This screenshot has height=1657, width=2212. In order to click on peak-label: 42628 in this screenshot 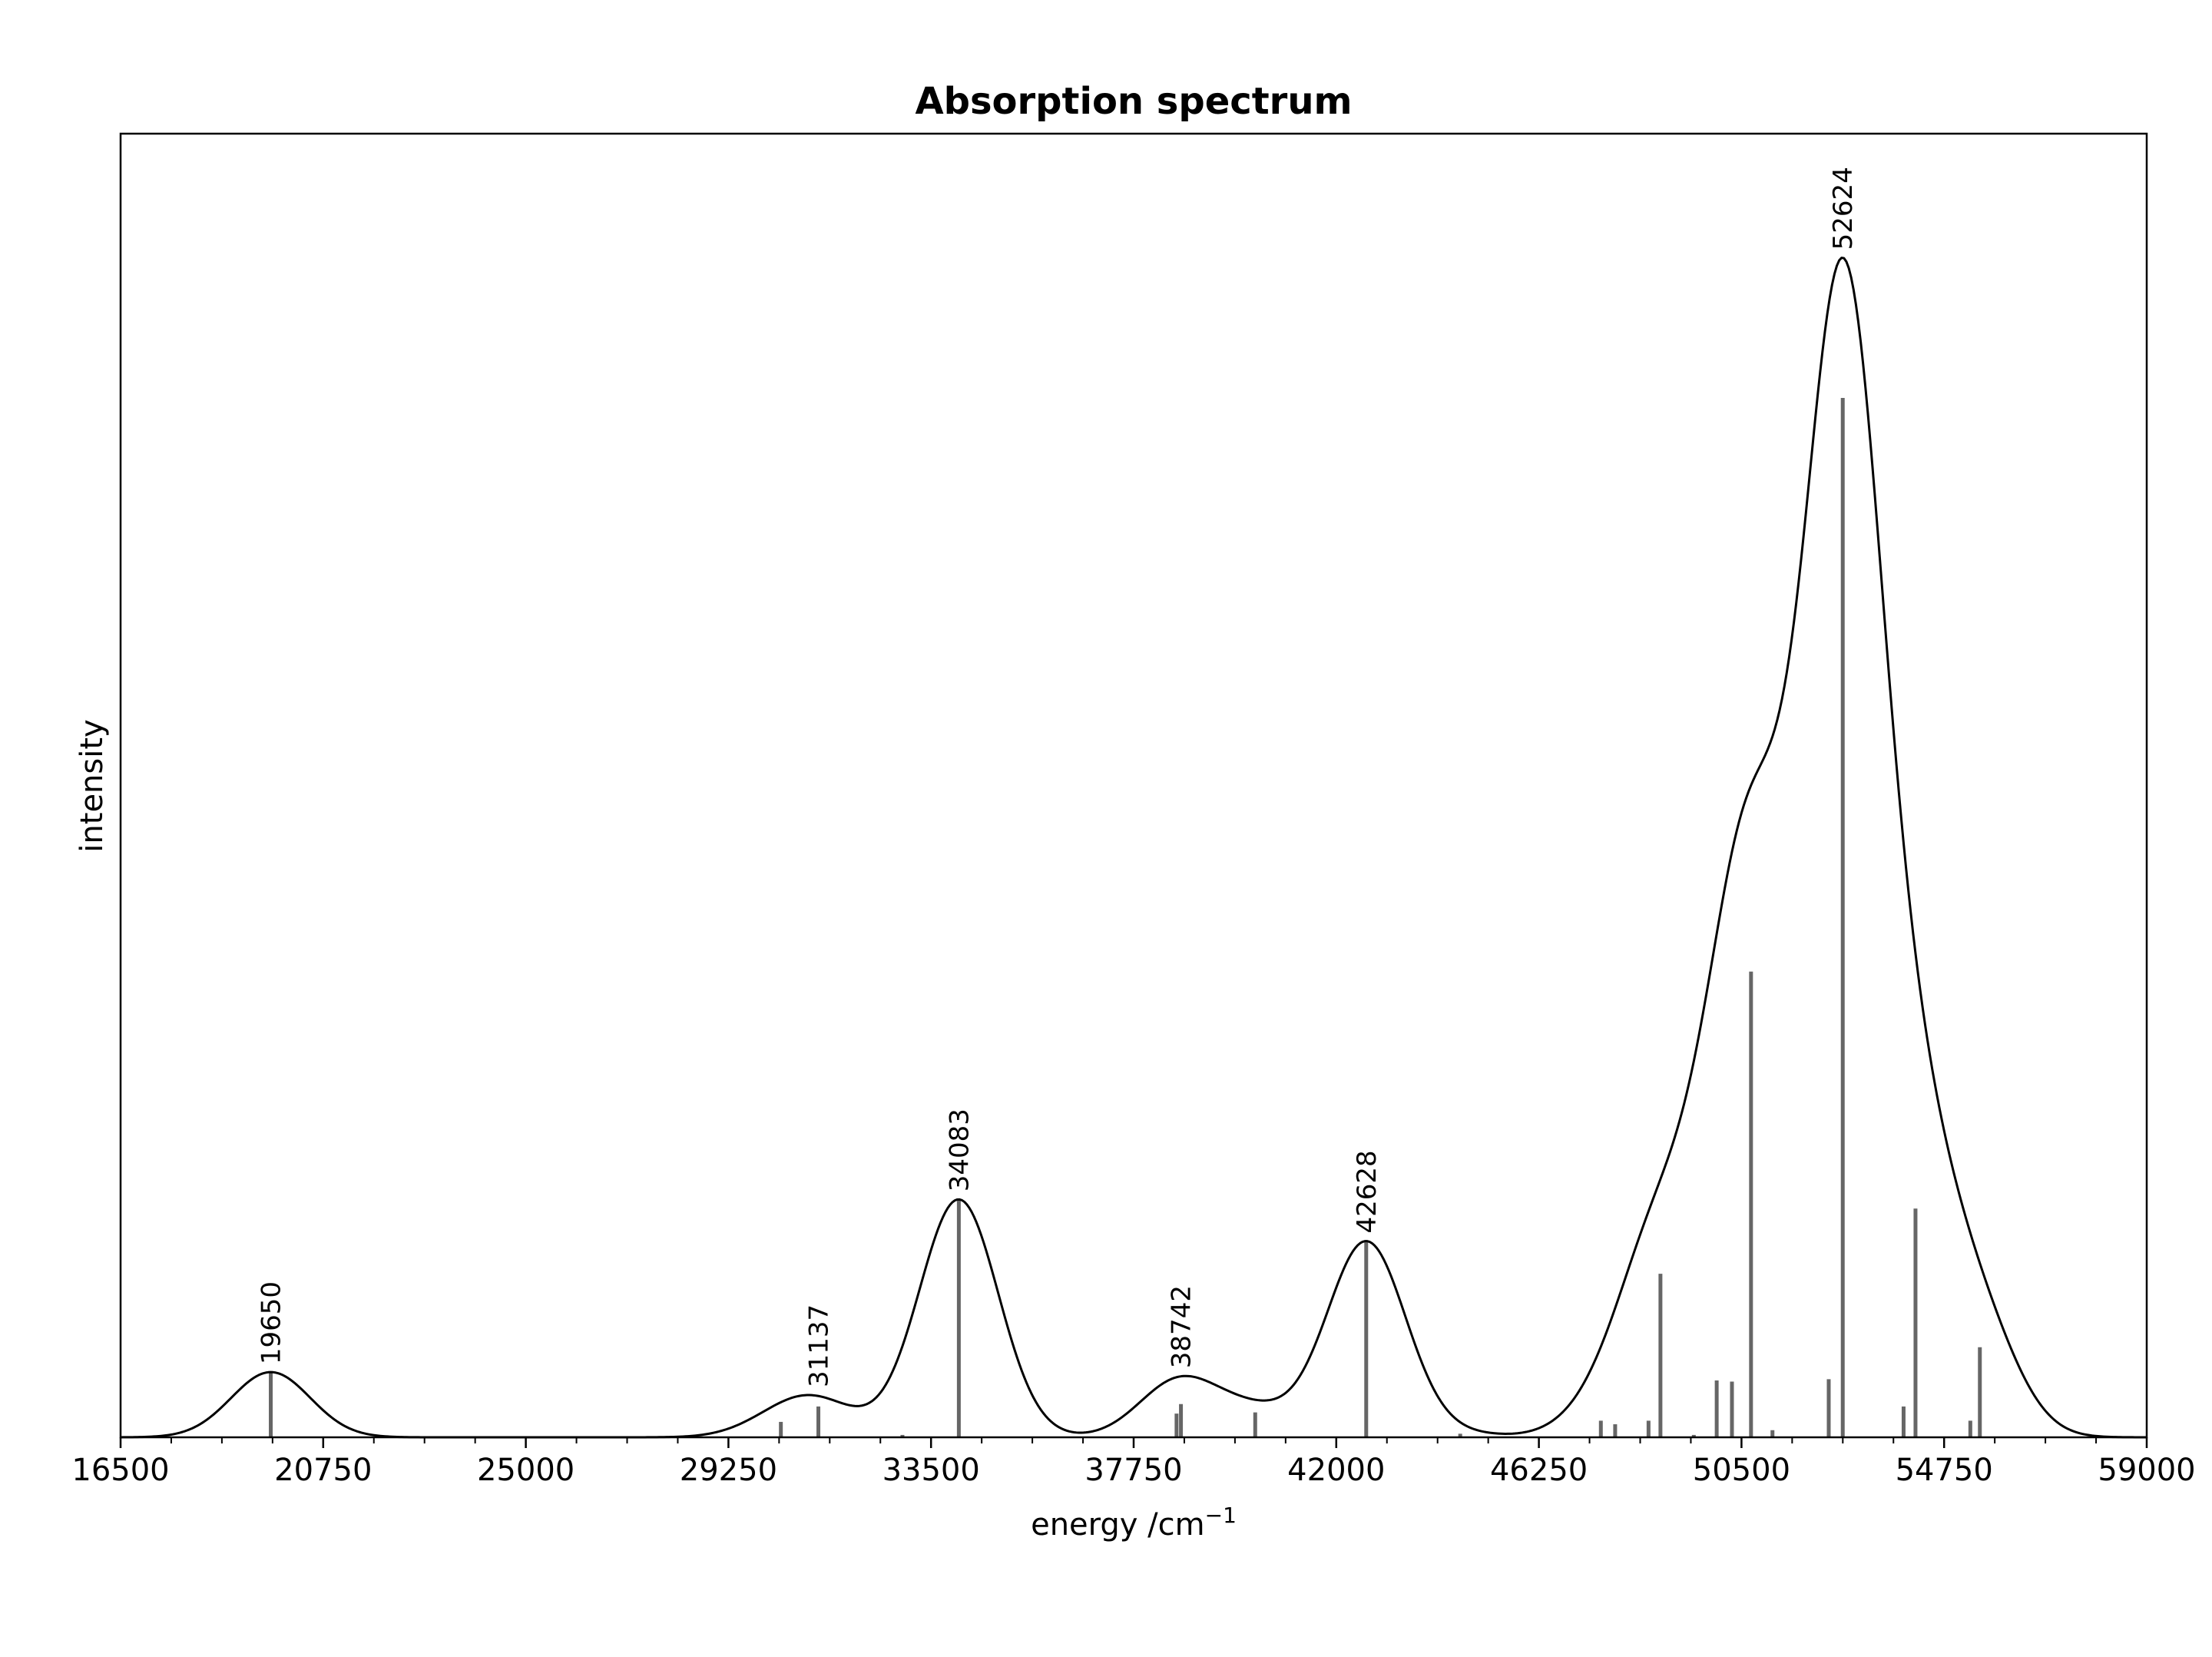, I will do `click(1367, 1191)`.